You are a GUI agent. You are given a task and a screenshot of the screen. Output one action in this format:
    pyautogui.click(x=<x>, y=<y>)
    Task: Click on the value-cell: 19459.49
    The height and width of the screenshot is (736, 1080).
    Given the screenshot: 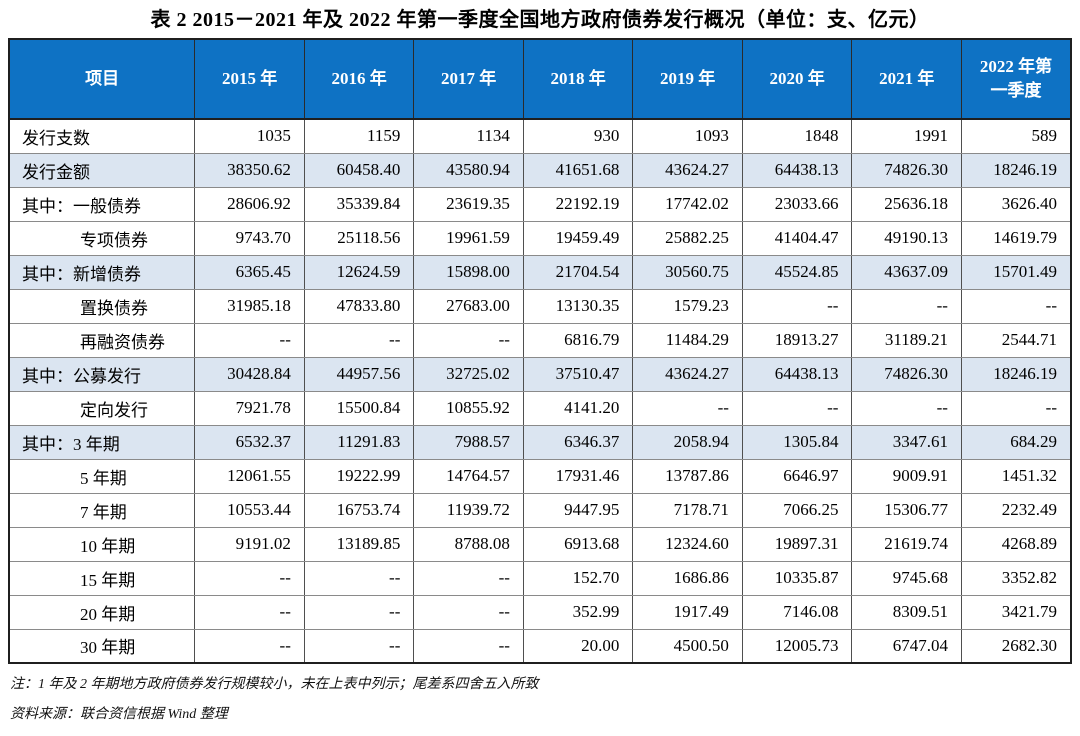 What is the action you would take?
    pyautogui.click(x=578, y=238)
    